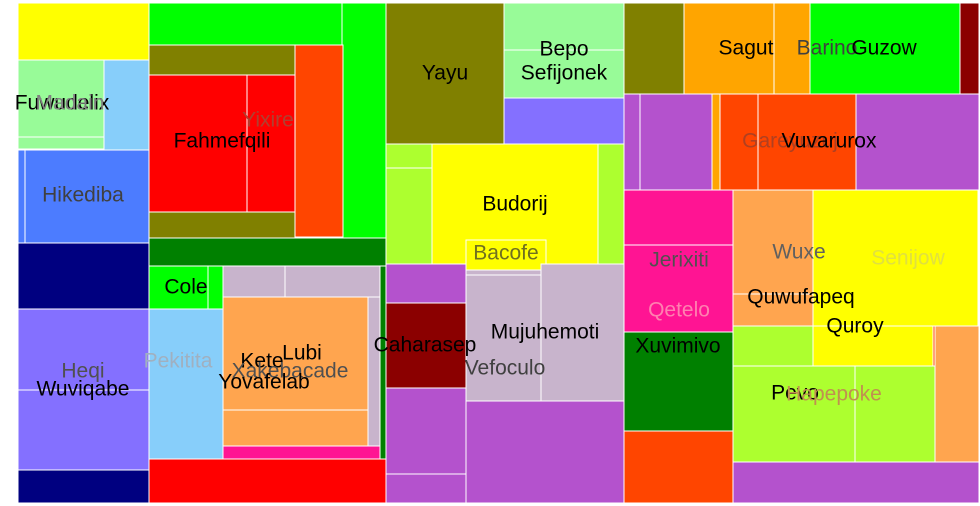 This screenshot has width=980, height=506. Describe the element at coordinates (677, 346) in the screenshot. I see `treemap-label-xuvimivo: Xuvimivo` at that location.